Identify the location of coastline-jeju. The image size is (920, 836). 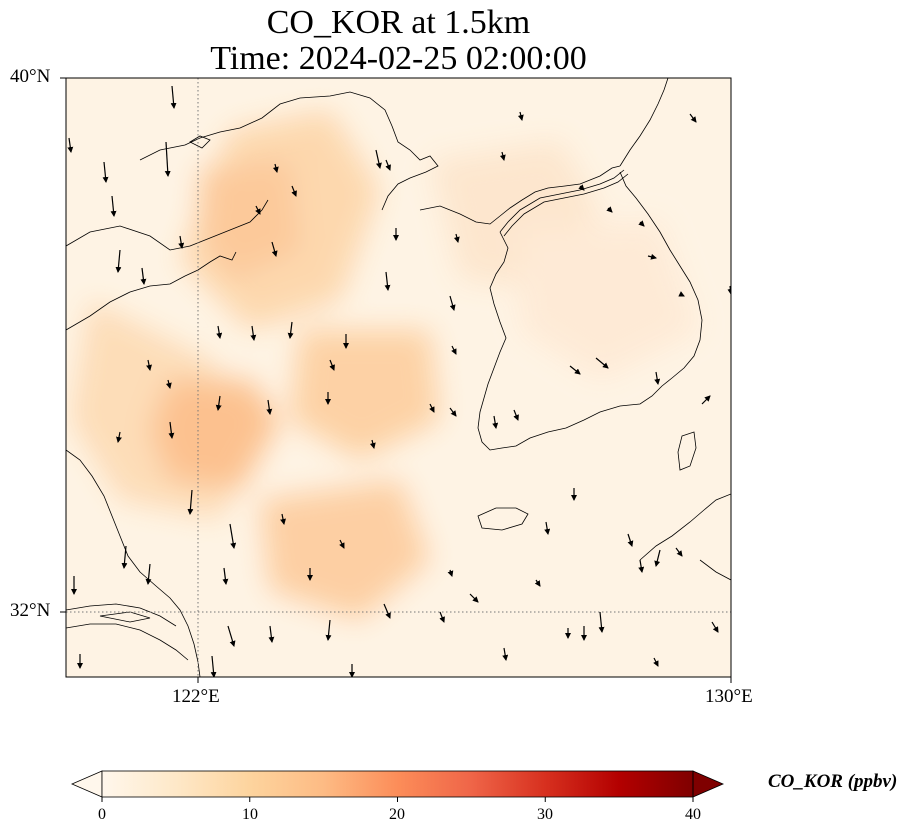
(503, 519).